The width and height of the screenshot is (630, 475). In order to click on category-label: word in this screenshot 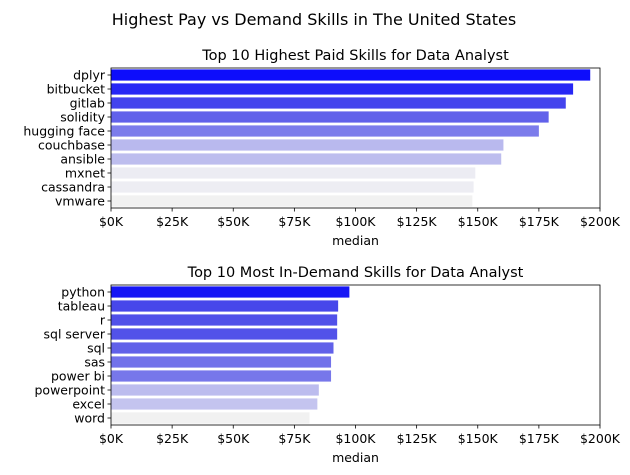, I will do `click(89, 418)`.